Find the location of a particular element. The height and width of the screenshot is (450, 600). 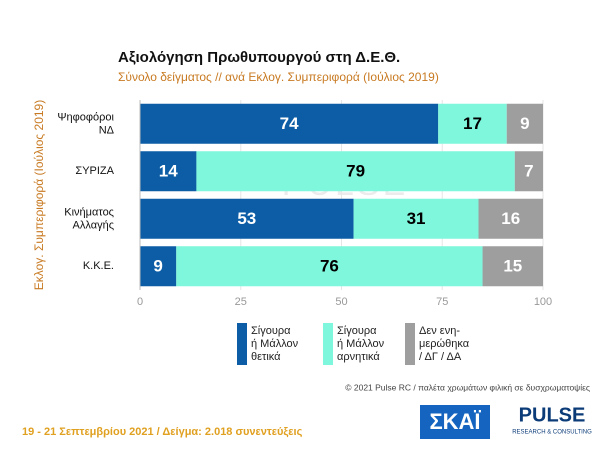

data-label: 31 is located at coordinates (416, 218).